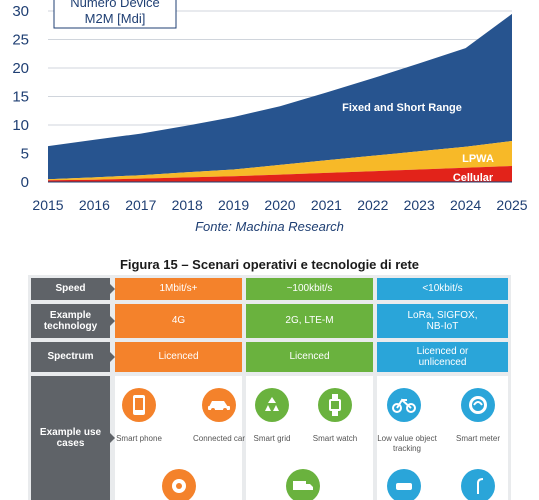  Describe the element at coordinates (178, 321) in the screenshot. I see `technology-cell-1: 4G` at that location.